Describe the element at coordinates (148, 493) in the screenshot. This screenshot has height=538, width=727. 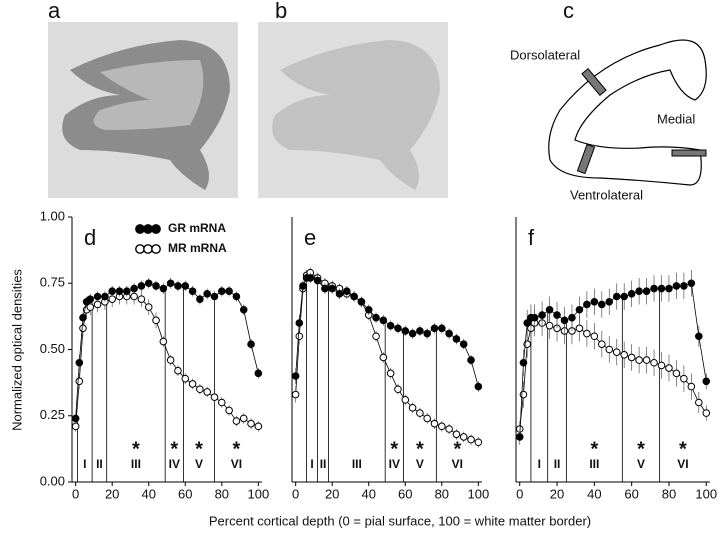
I see `x-tick-label: 40` at that location.